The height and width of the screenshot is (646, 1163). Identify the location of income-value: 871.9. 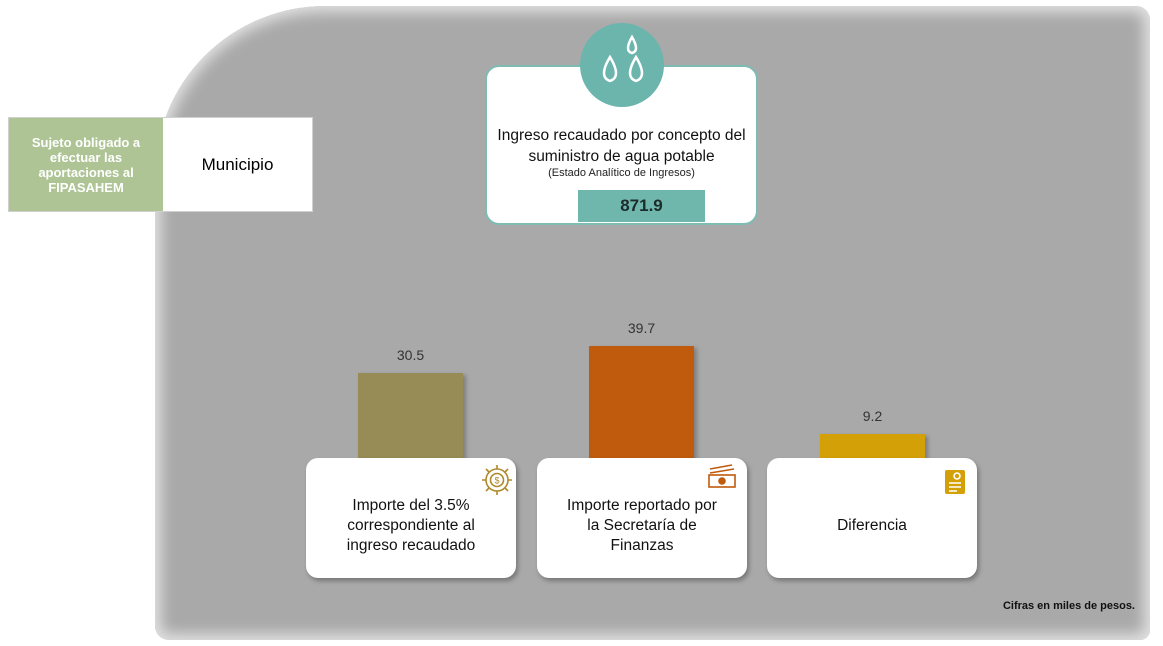
(641, 206).